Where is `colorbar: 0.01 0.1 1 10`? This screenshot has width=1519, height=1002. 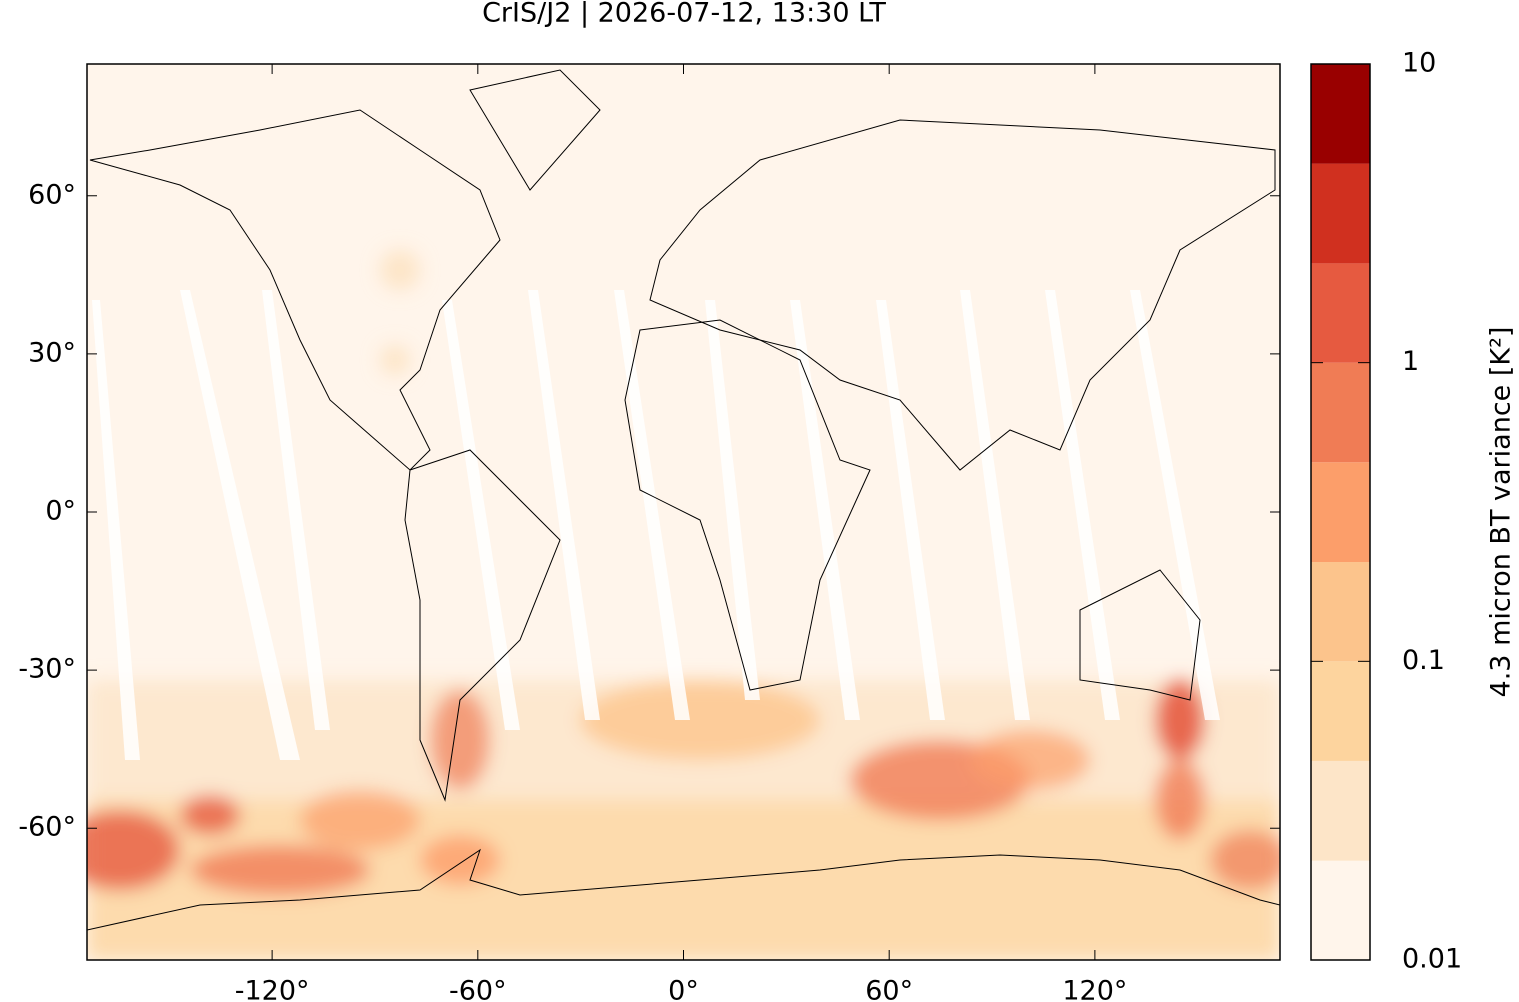 colorbar: 0.01 0.1 1 10 is located at coordinates (1386, 511).